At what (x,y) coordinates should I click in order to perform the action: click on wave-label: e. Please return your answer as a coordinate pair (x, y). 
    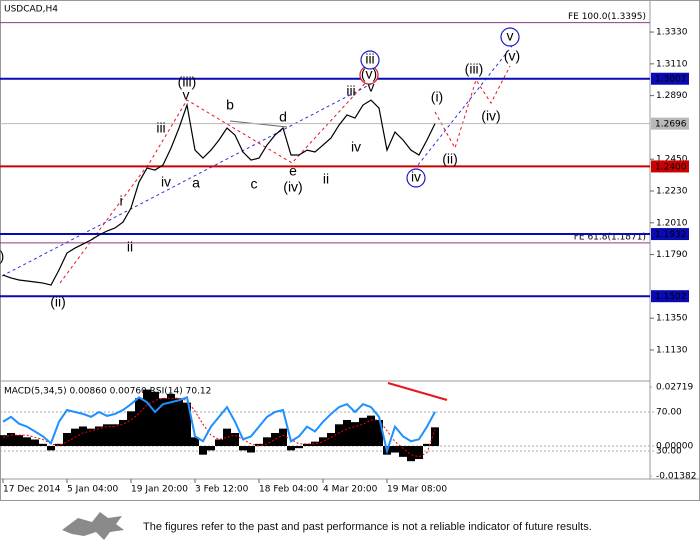
    Looking at the image, I should click on (293, 171).